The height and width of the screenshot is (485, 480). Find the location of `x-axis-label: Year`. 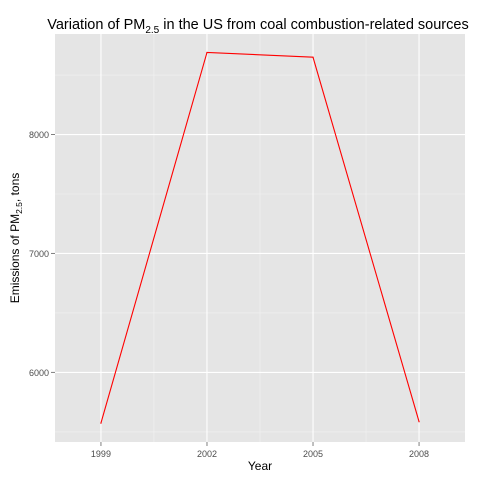

x-axis-label: Year is located at coordinates (260, 466).